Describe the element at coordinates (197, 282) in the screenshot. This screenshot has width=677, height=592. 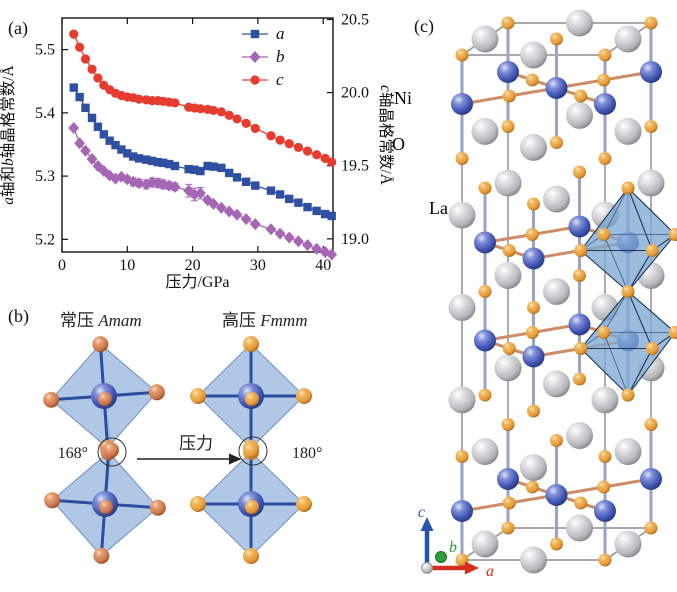
I see `x-axis-title: 压力/GPa` at that location.